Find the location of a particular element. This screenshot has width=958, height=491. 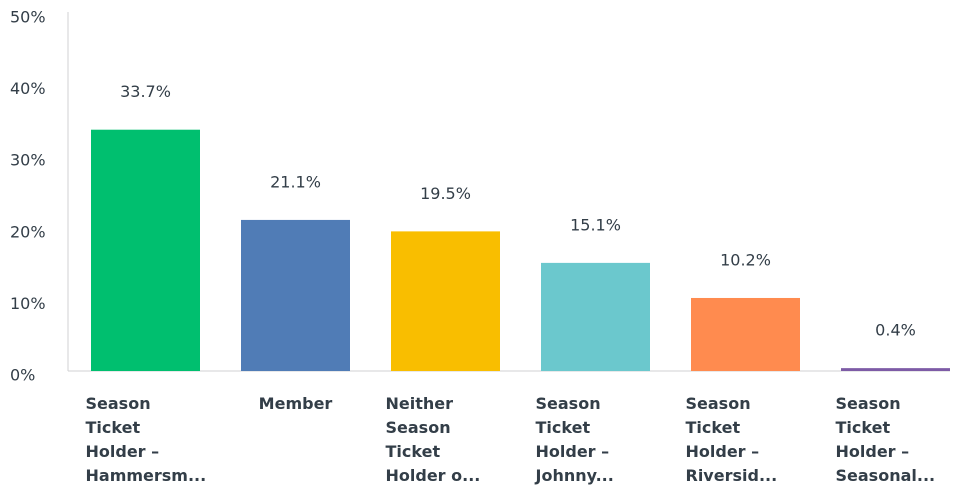

y-tick-label: 10% is located at coordinates (28, 303).